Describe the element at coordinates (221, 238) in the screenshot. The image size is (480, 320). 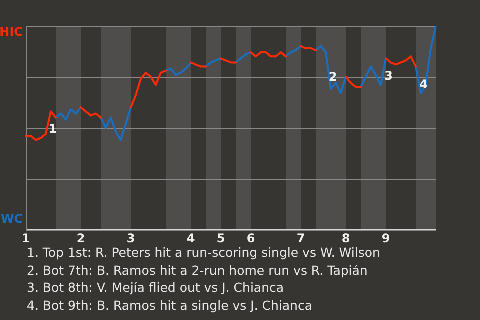
I see `x-tick-label: 5` at that location.